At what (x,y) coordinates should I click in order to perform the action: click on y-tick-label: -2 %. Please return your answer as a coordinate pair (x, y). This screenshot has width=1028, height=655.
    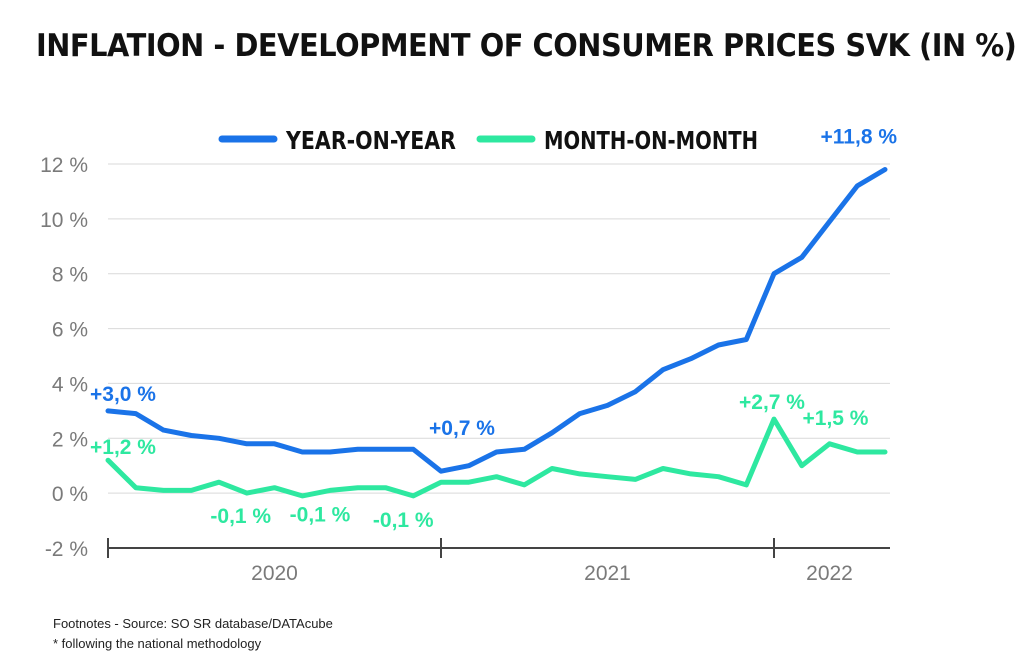
    Looking at the image, I should click on (66, 549).